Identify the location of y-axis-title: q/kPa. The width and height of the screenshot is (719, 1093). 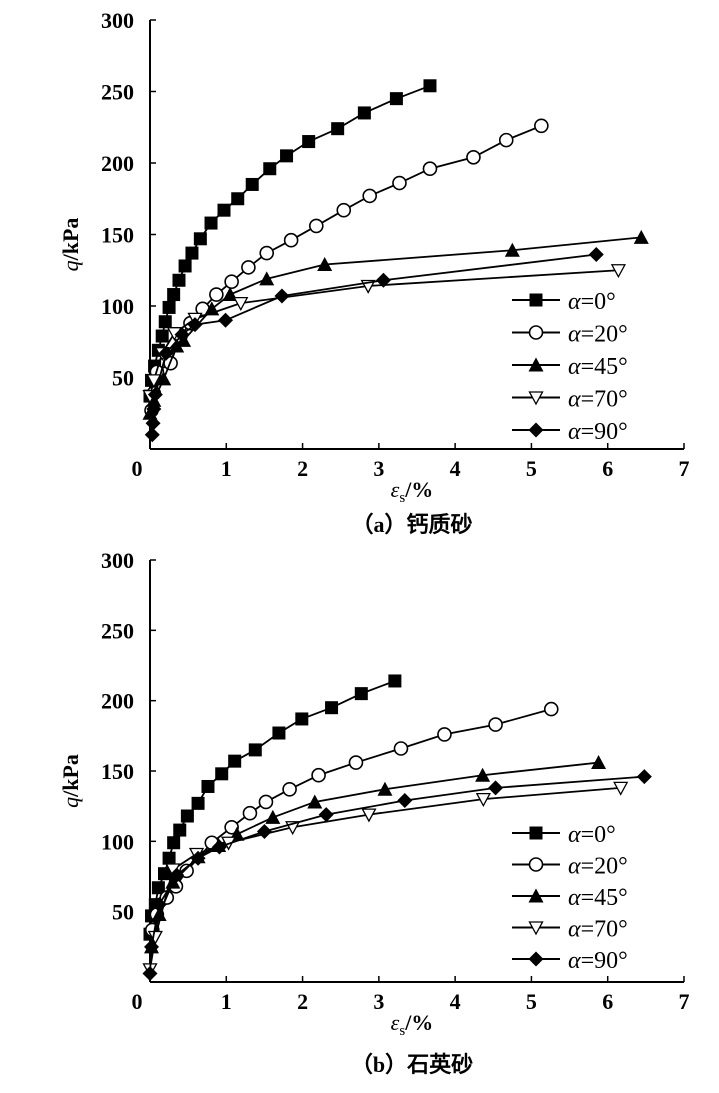
(70, 245).